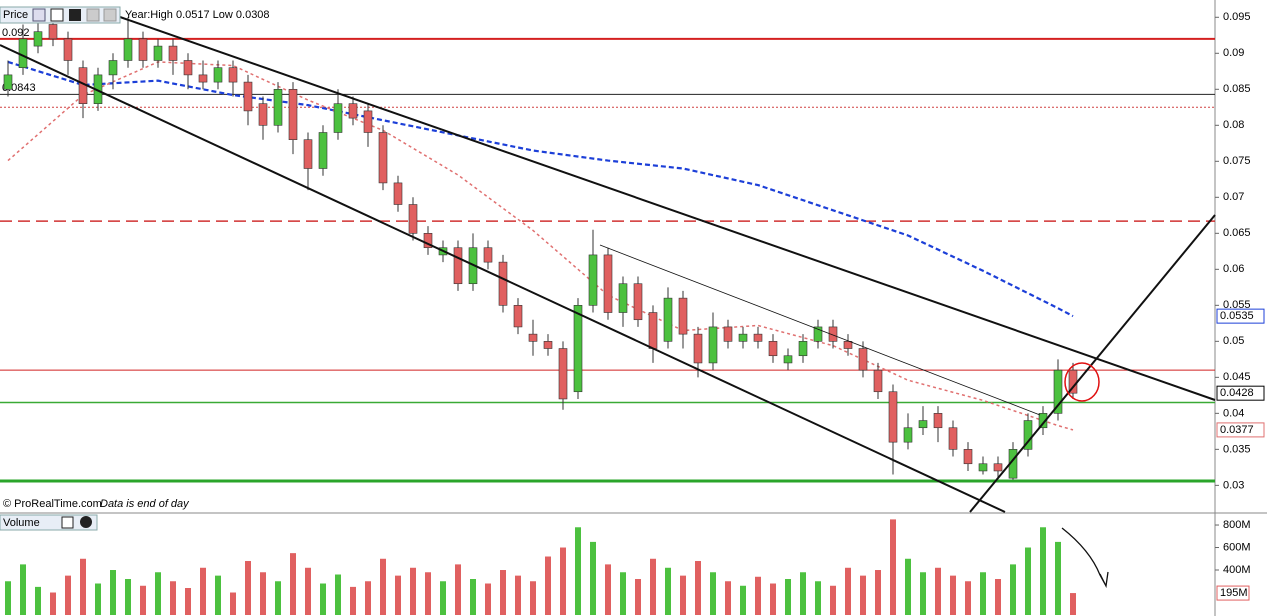 The width and height of the screenshot is (1267, 616). Describe the element at coordinates (1237, 449) in the screenshot. I see `y-tick-label: 0.035` at that location.